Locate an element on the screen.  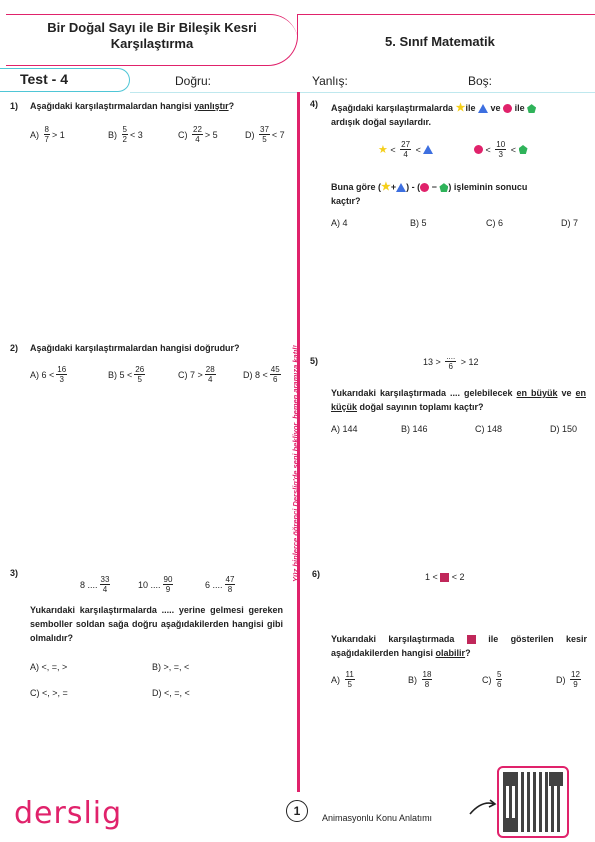
q2-option-a: A) 6 <16 3 is located at coordinates (49, 374).